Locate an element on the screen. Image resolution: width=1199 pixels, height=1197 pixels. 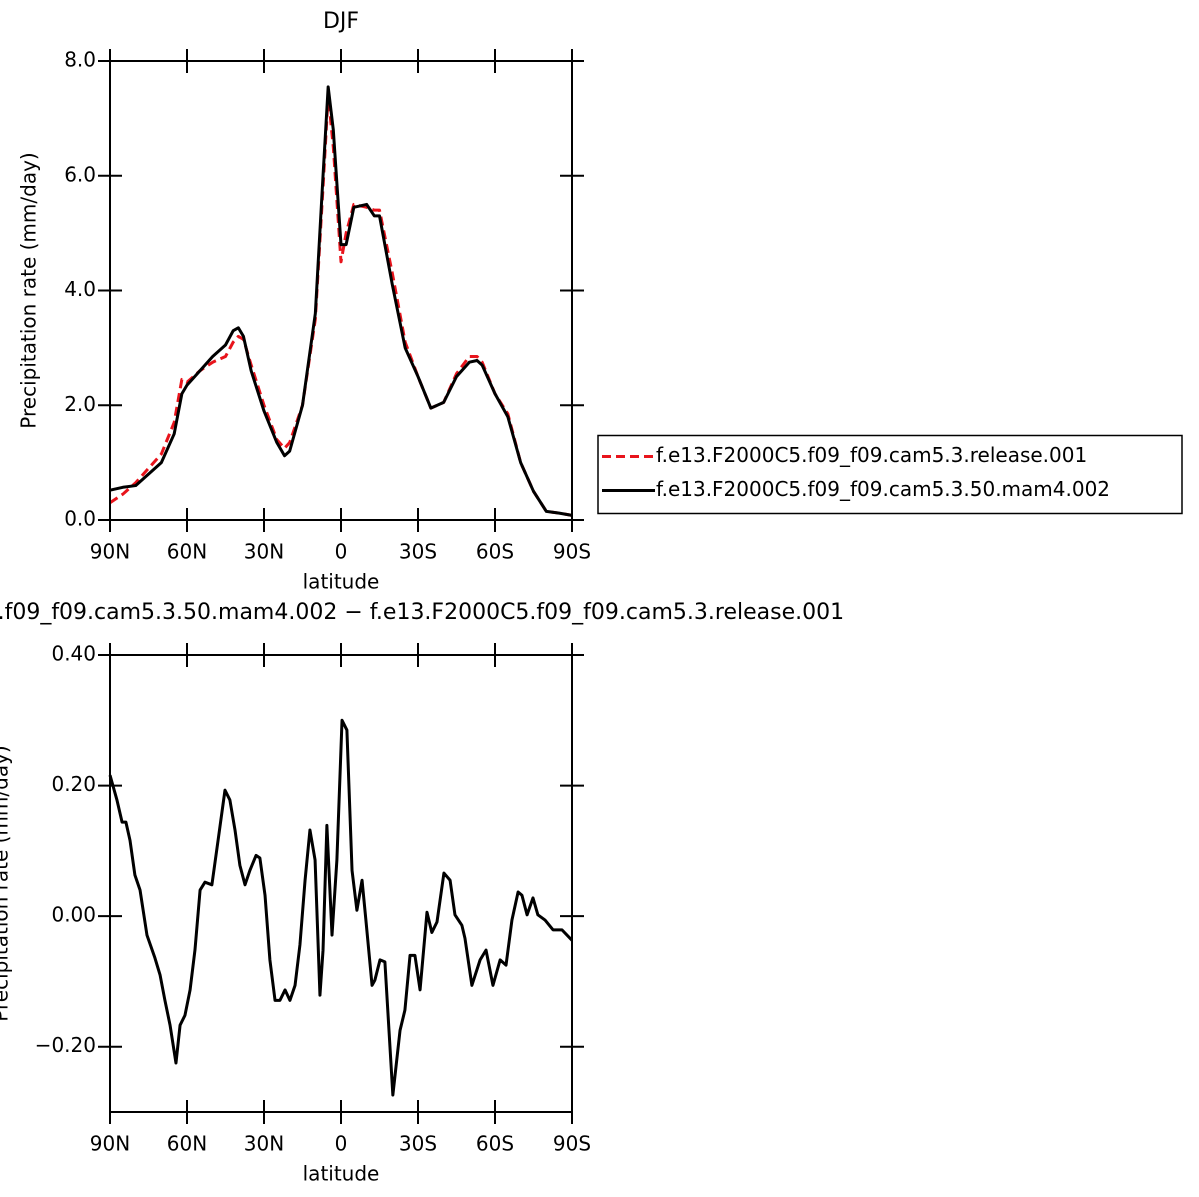
y-tick-label: 0.0 is located at coordinates (80, 519).